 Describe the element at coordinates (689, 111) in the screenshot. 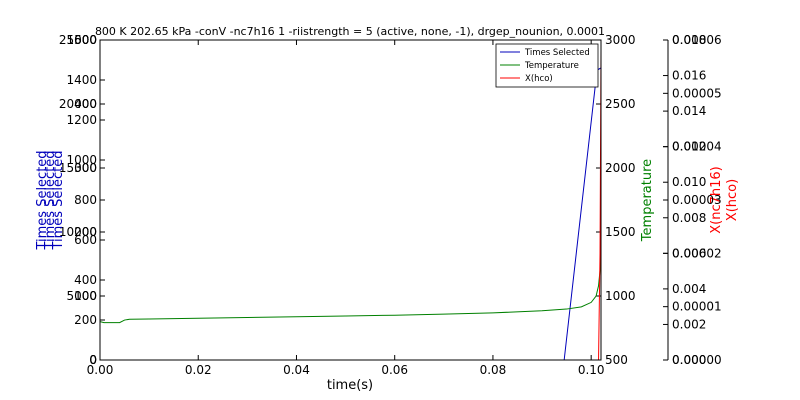

I see `species-axis-tick-label: 0.014` at that location.